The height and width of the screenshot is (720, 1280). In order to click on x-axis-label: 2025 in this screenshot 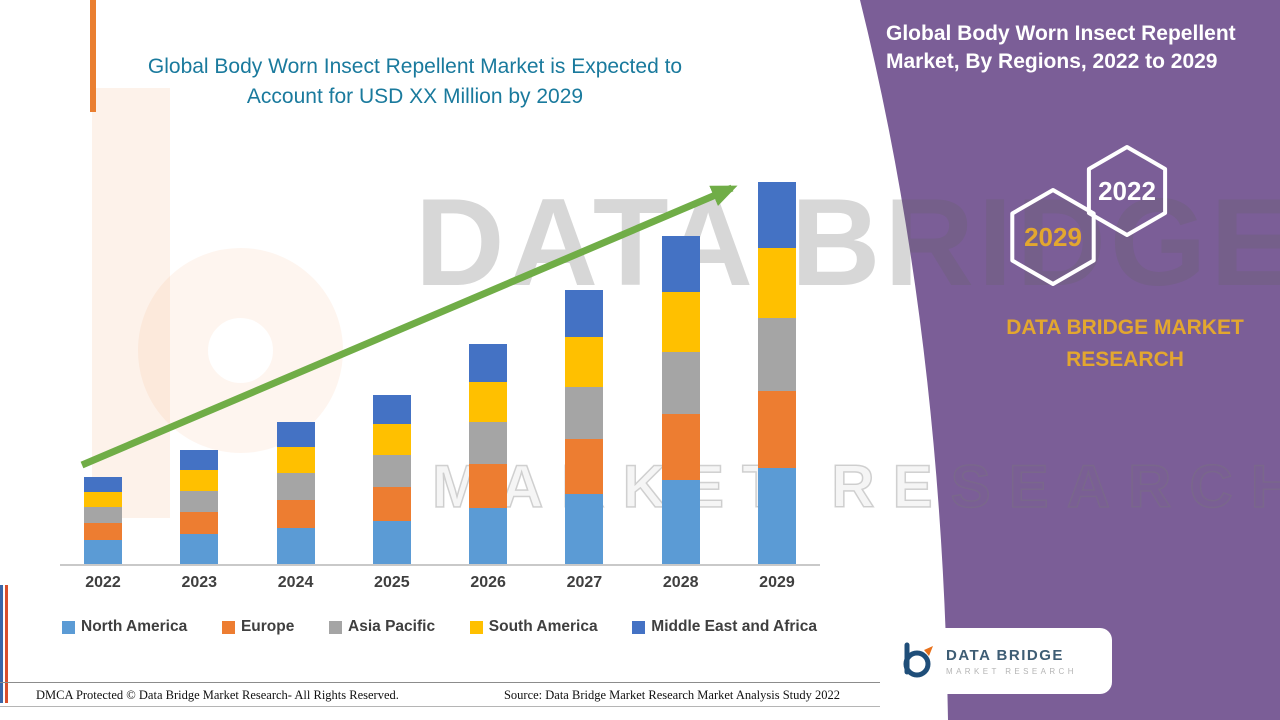, I will do `click(392, 582)`.